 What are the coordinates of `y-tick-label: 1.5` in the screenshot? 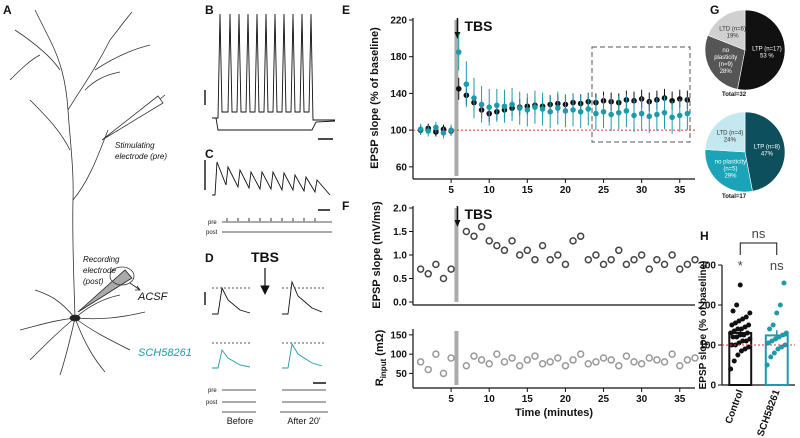 It's located at (400, 232).